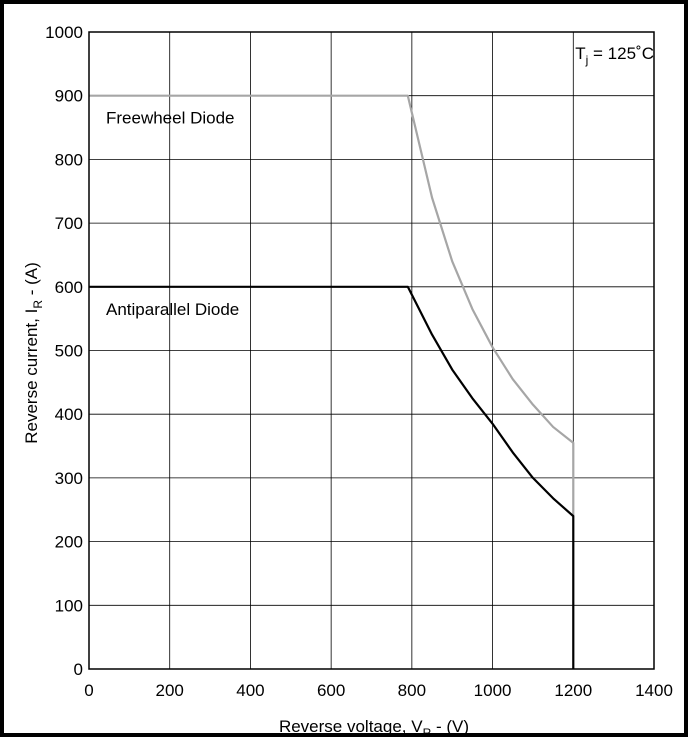 Image resolution: width=688 pixels, height=741 pixels. Describe the element at coordinates (69, 605) in the screenshot. I see `y-tick-label: 100` at that location.